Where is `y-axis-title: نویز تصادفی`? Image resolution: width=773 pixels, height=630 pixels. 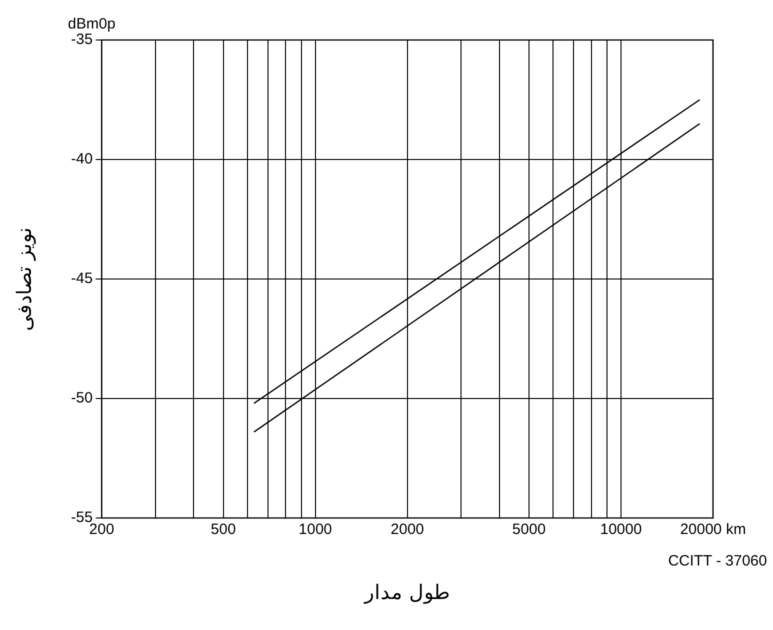 y-axis-title: نویز تصادفی is located at coordinates (24, 279).